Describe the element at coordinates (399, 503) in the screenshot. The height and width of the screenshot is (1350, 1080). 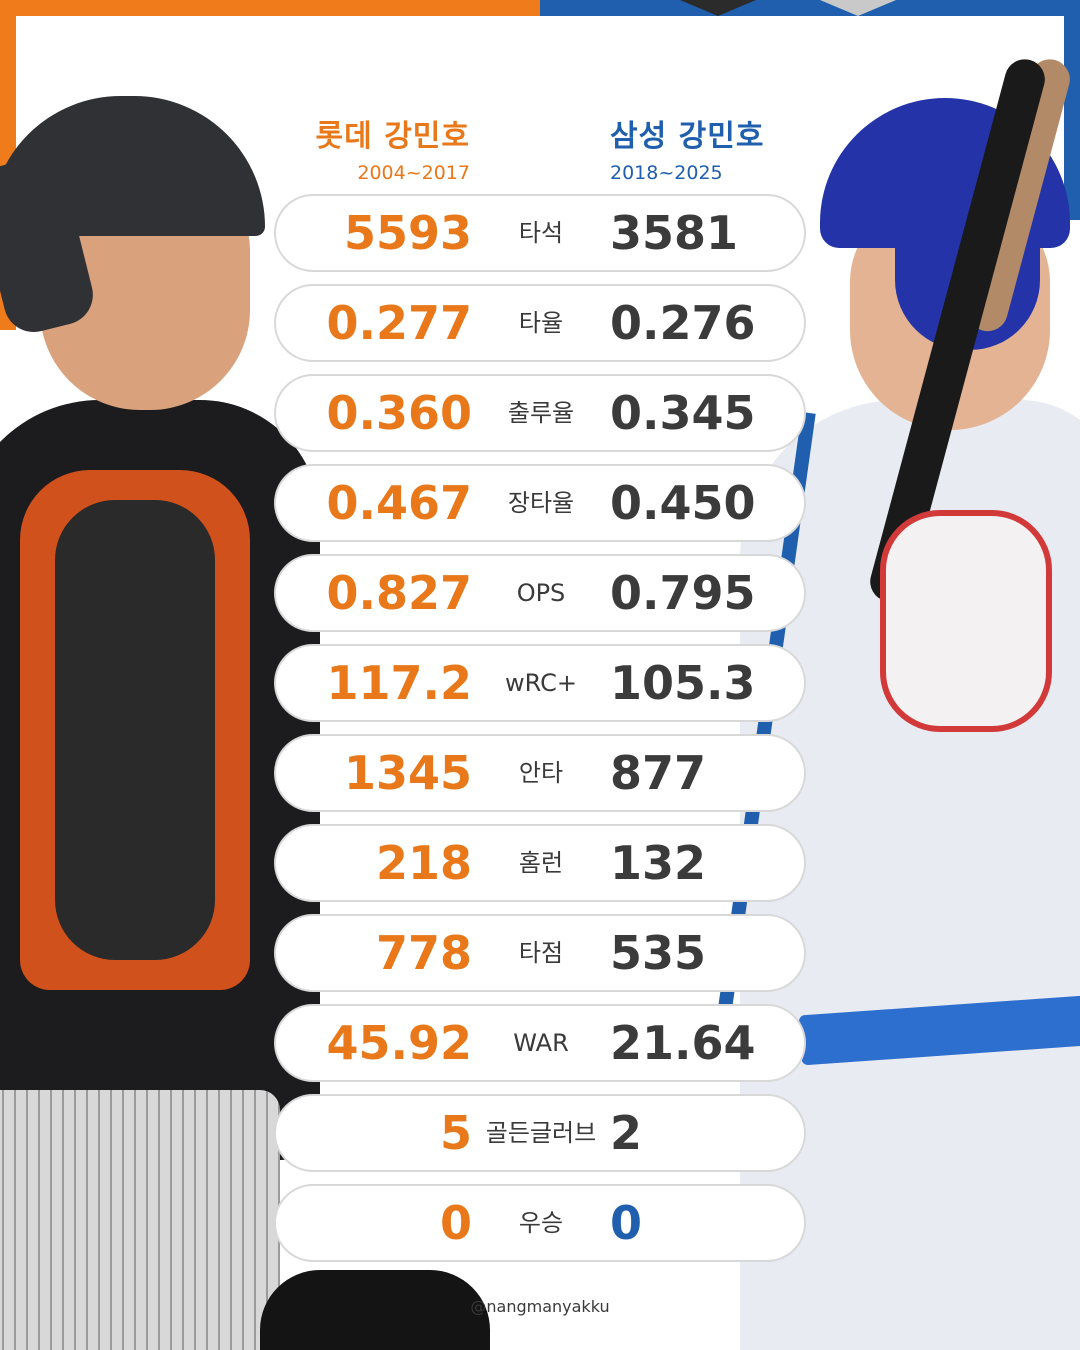
I see `left-stat-value: 0.467` at that location.